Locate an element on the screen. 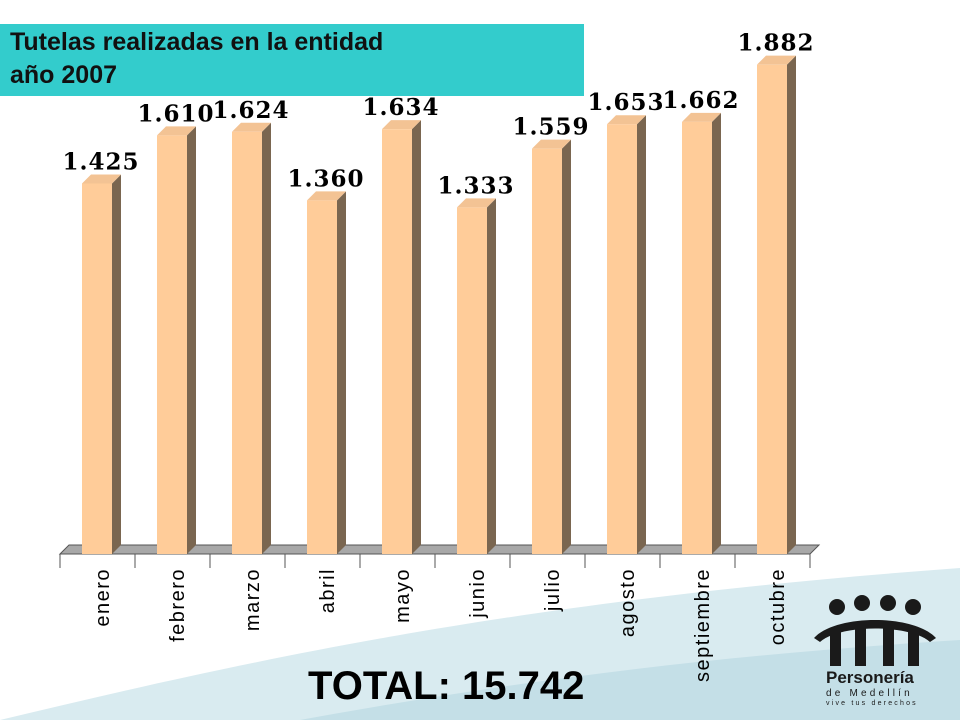  category-label-junio: junio is located at coordinates (478, 593).